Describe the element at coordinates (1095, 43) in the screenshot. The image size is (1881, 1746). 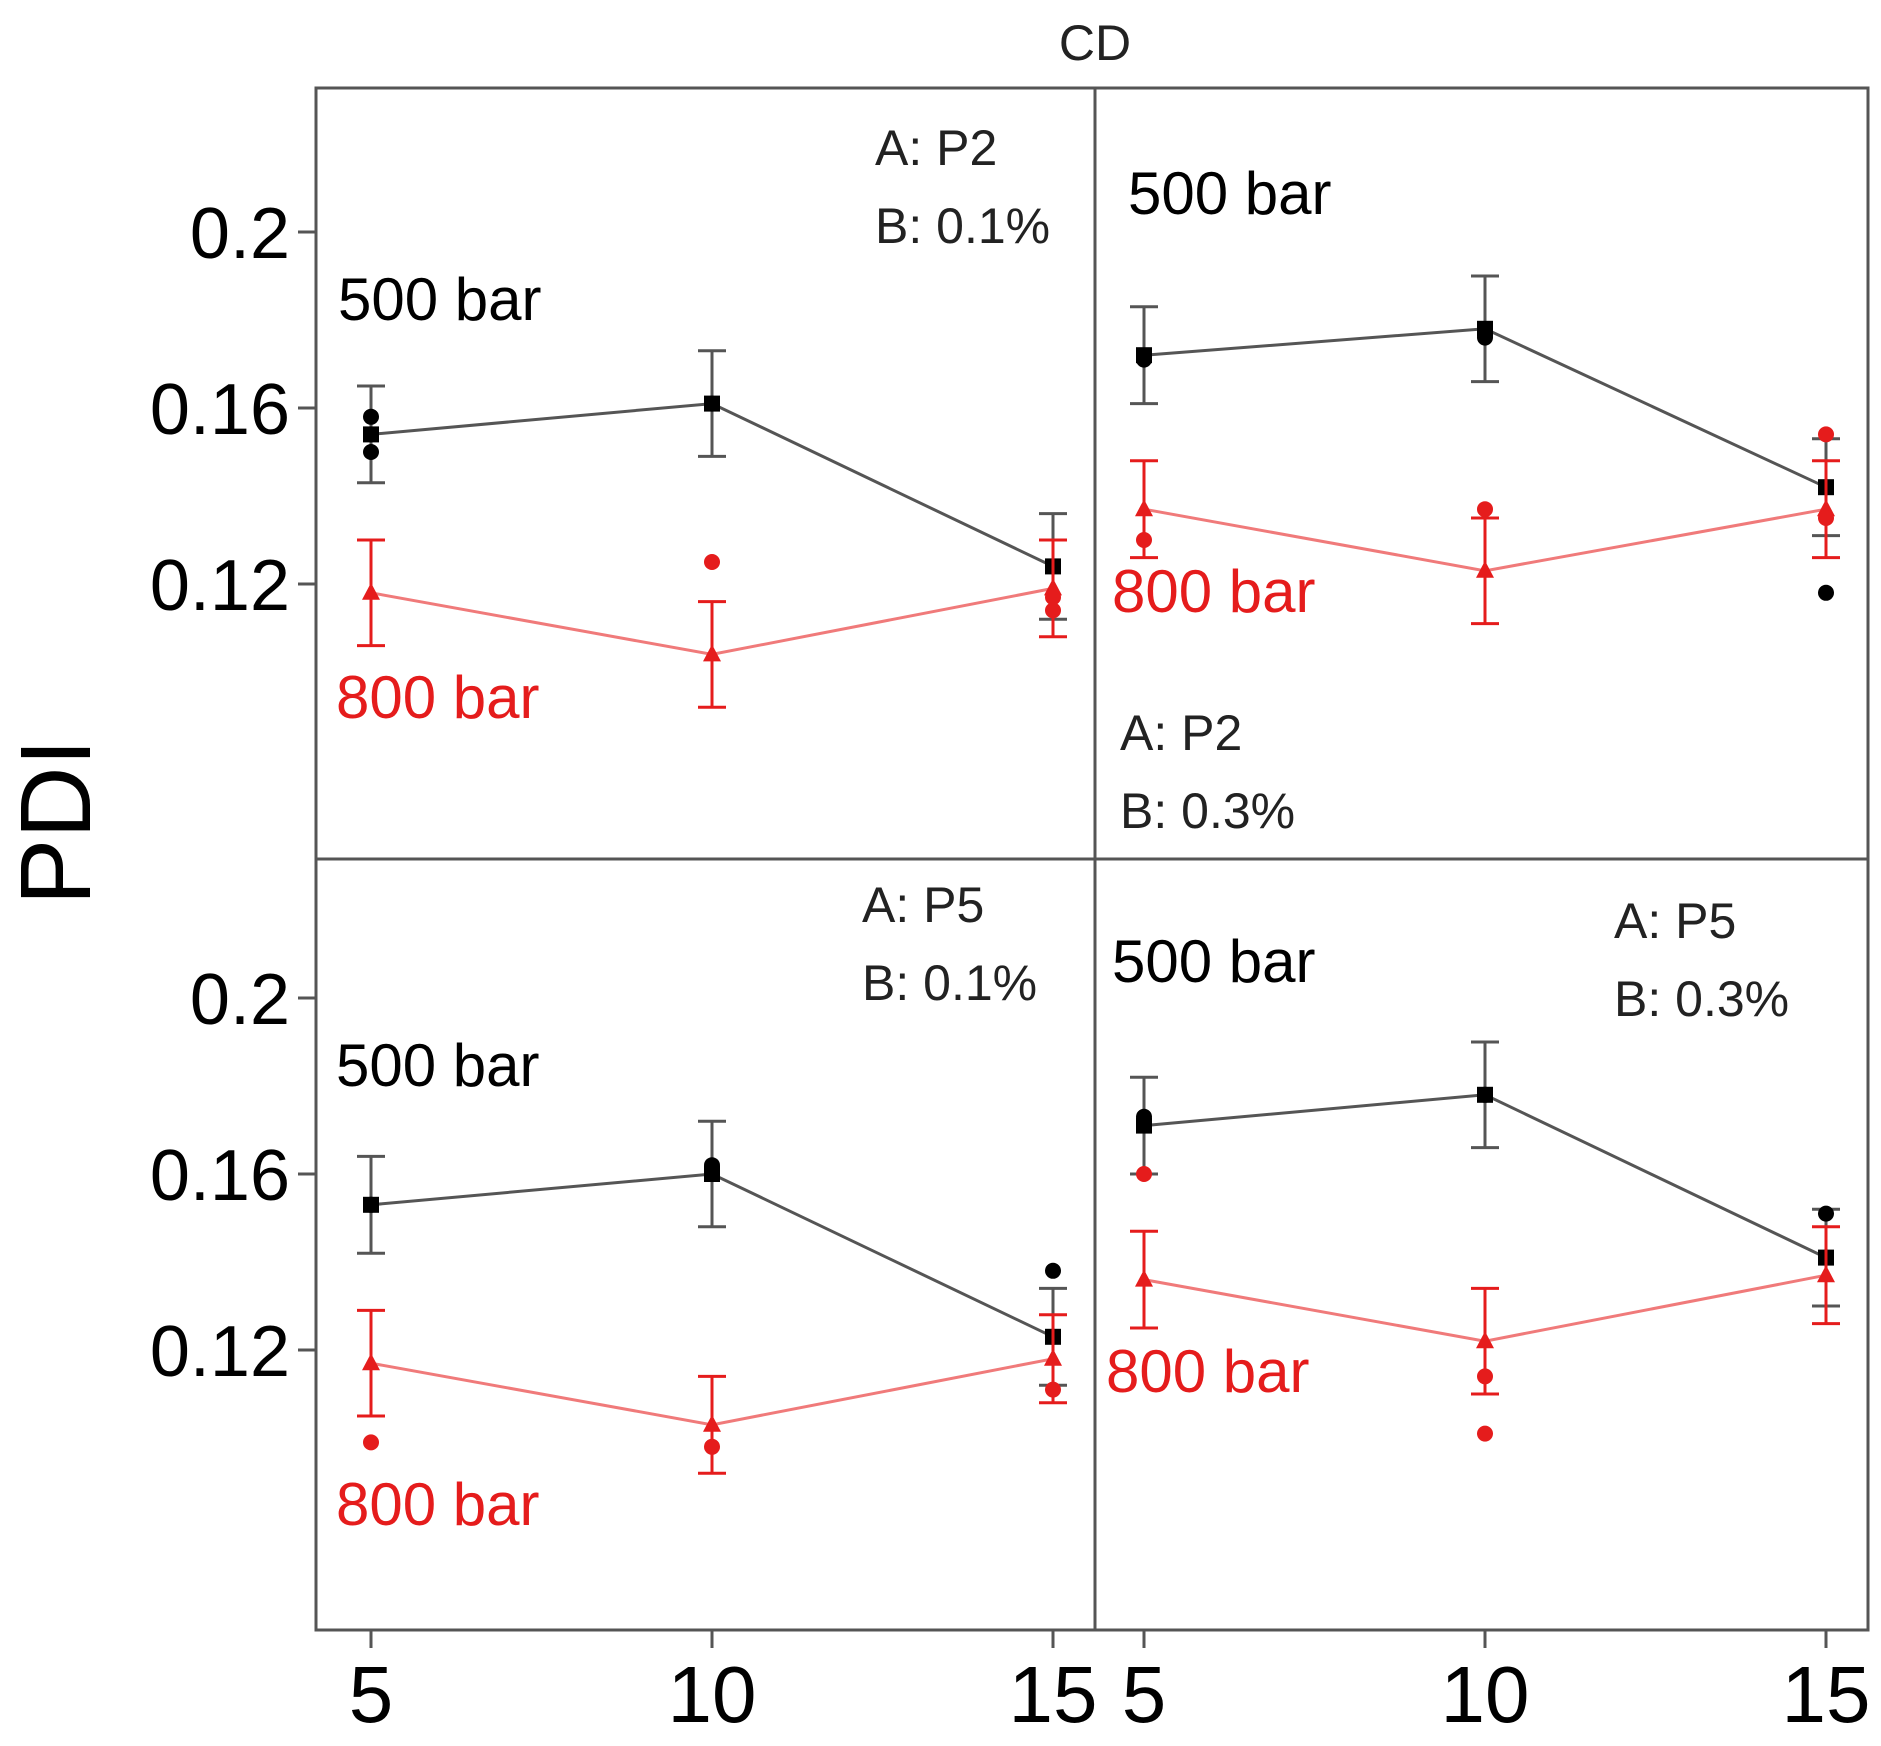
I see `figure-title: CD` at that location.